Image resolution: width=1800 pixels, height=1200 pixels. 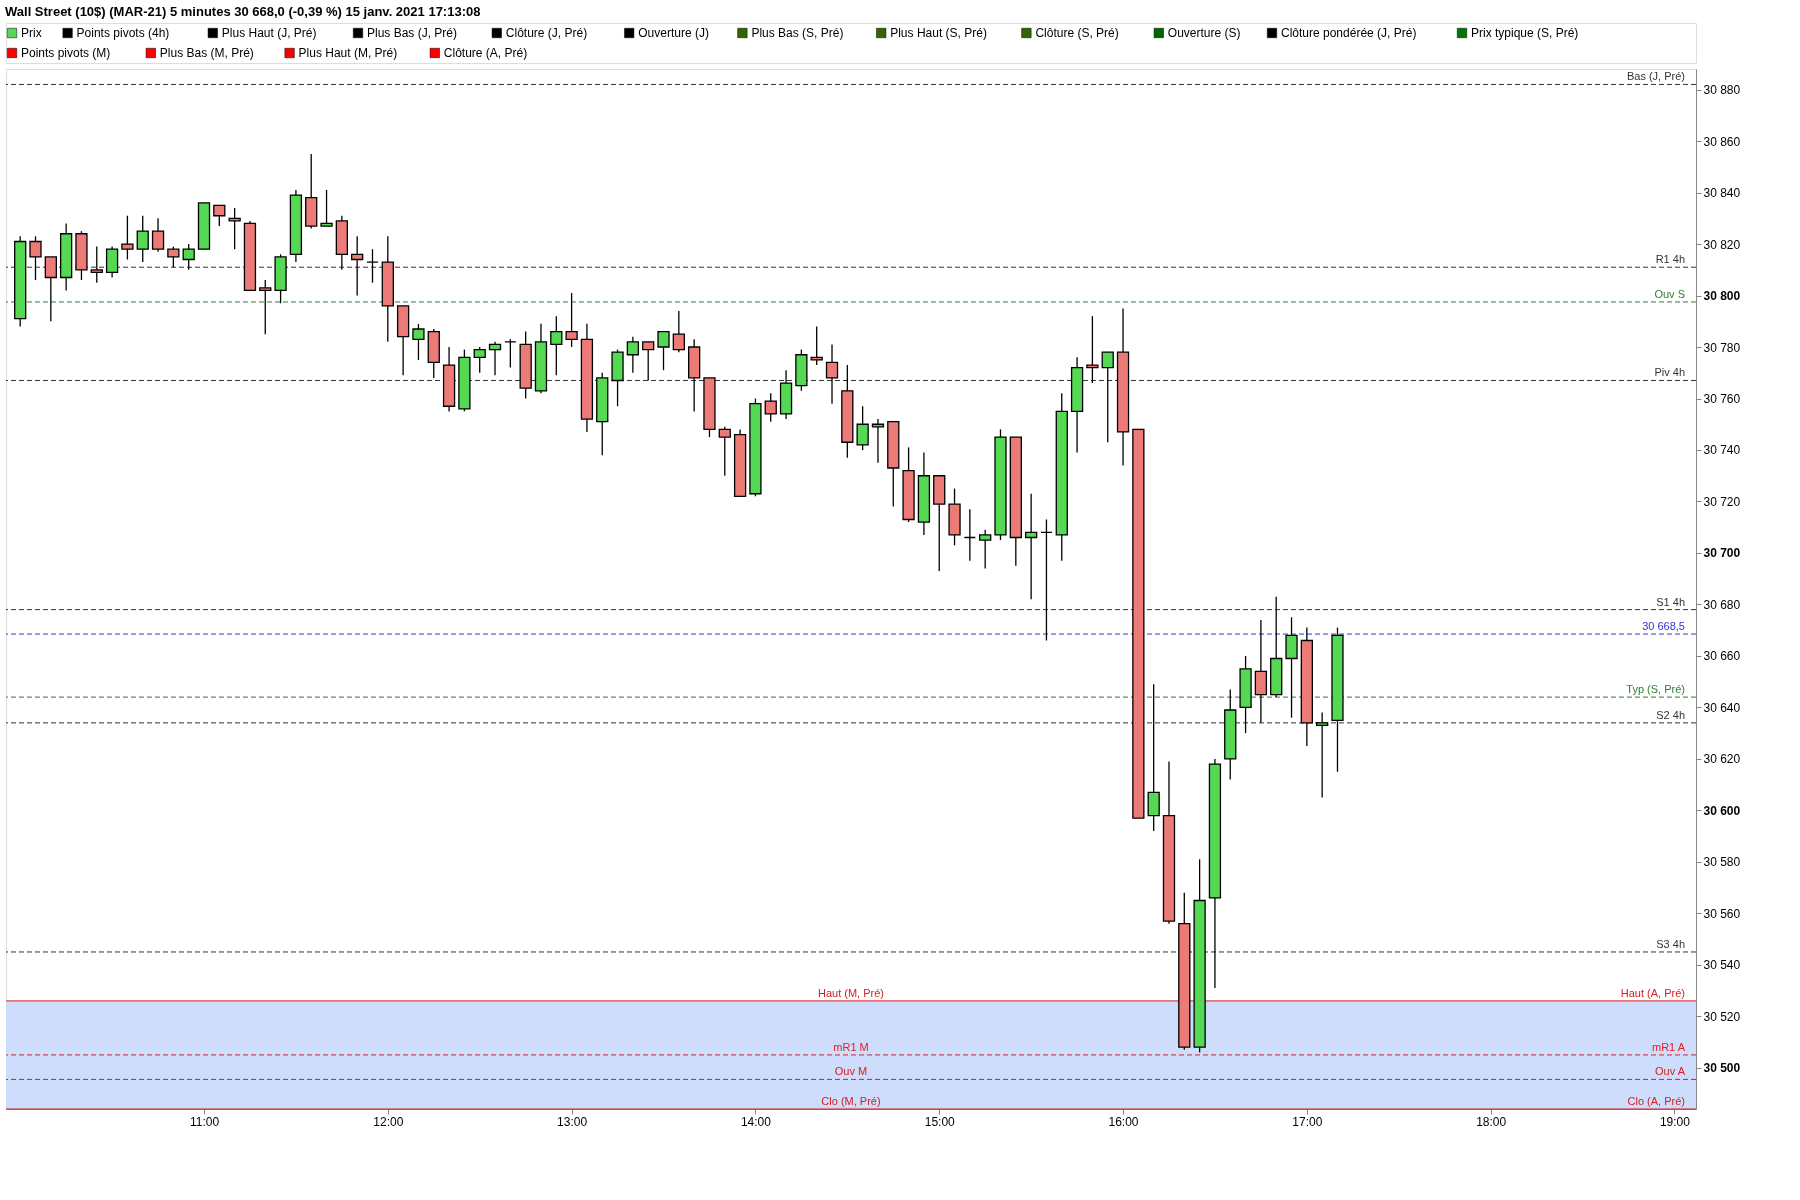 What do you see at coordinates (1670, 943) in the screenshot?
I see `ref-line-label: S3 4h` at bounding box center [1670, 943].